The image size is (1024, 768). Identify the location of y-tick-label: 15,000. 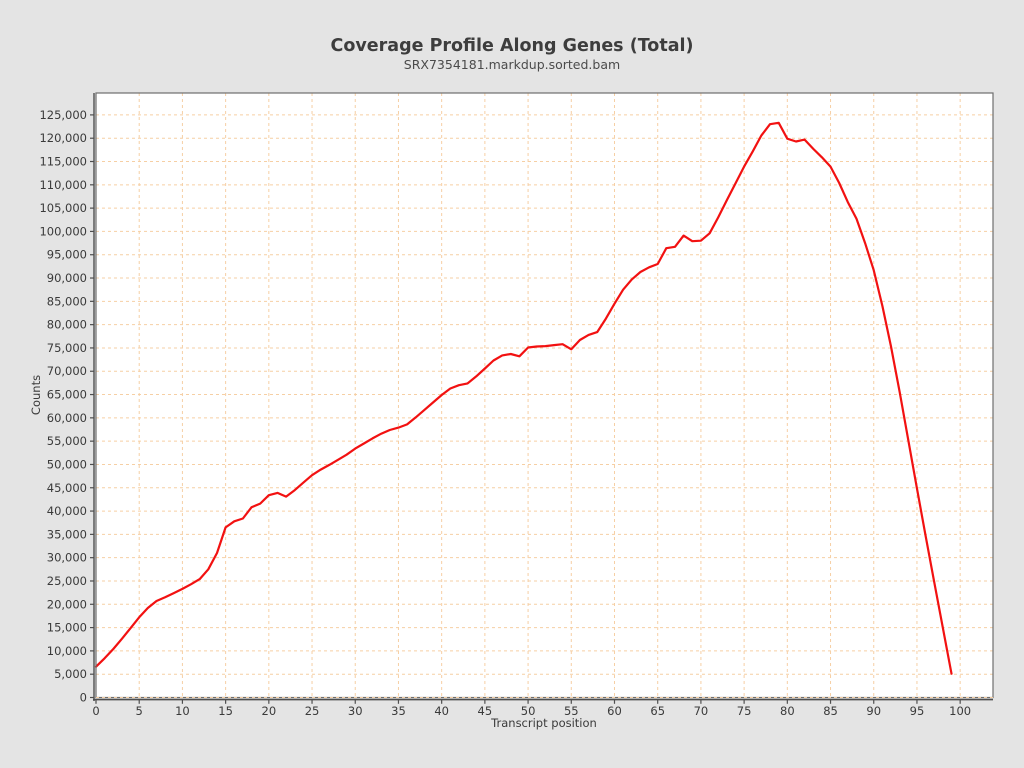
(67, 628).